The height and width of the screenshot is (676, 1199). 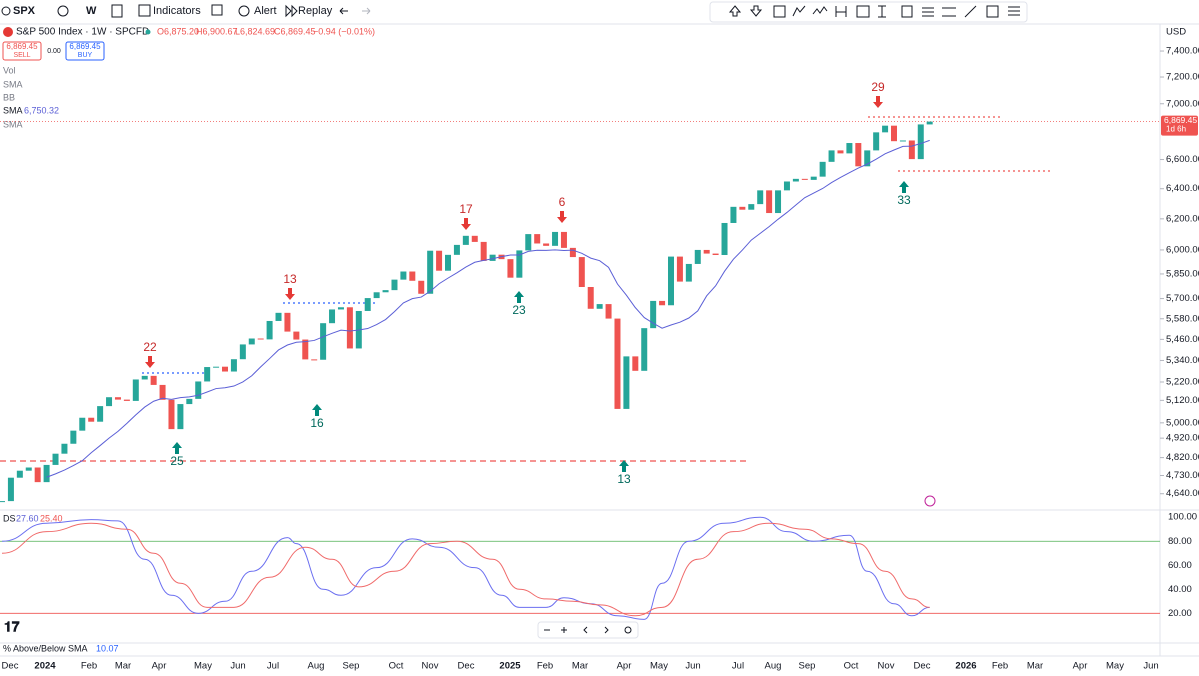 What do you see at coordinates (13, 110) in the screenshot?
I see `sma-name: SMA` at bounding box center [13, 110].